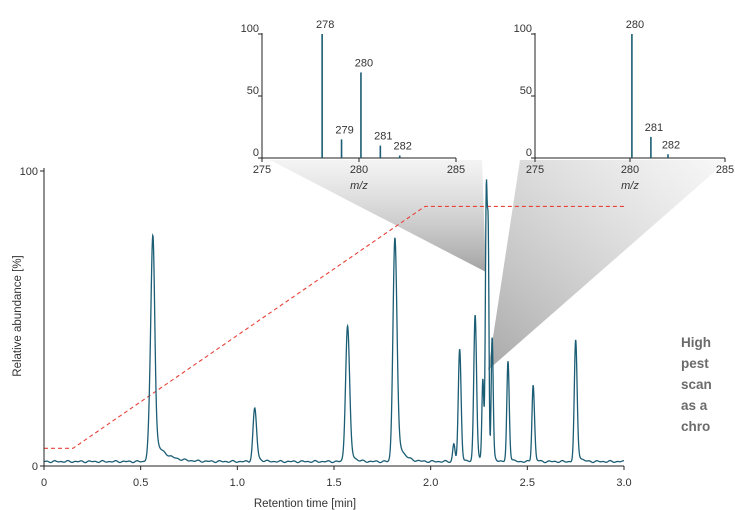 The width and height of the screenshot is (735, 510). I want to click on mass-spectrum-right-y-tick-label: 0, so click(529, 153).